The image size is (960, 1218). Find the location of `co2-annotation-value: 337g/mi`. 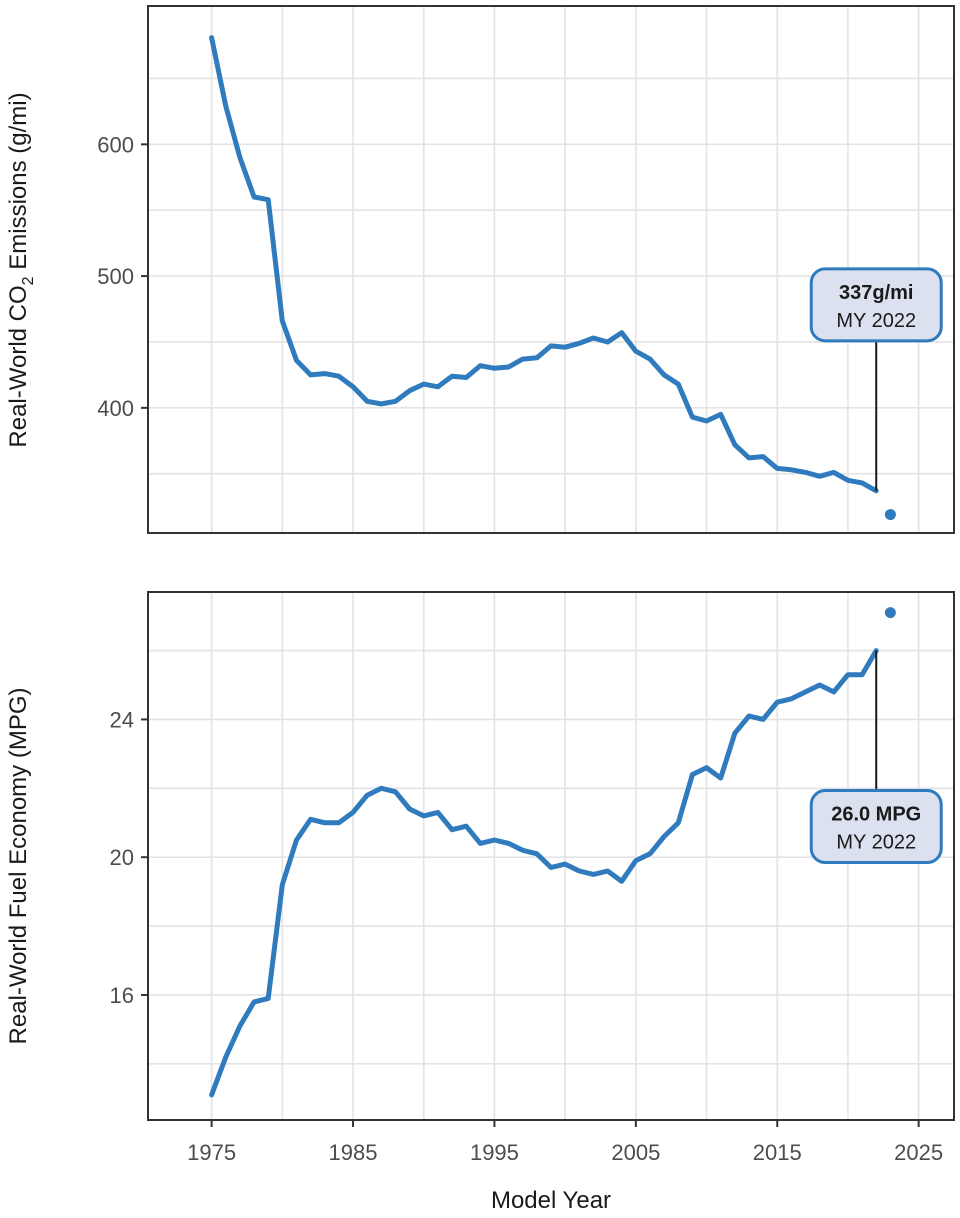

co2-annotation-value: 337g/mi is located at coordinates (876, 293).